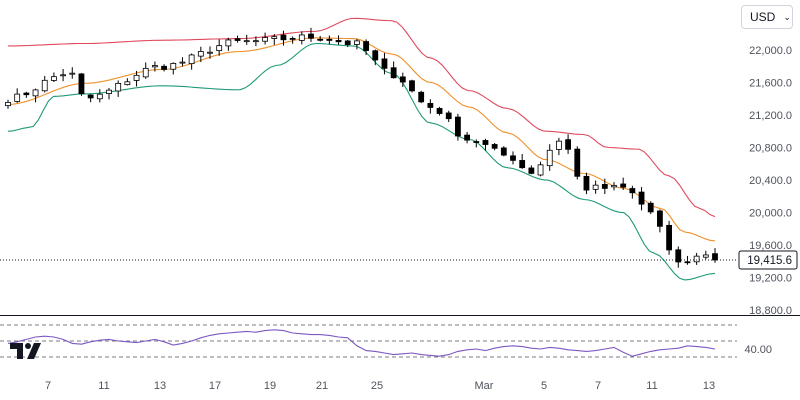 This screenshot has width=800, height=400. I want to click on time-axis: 7 11 13 17 19 21 25 Mar 5 7 11 13, so click(380, 386).